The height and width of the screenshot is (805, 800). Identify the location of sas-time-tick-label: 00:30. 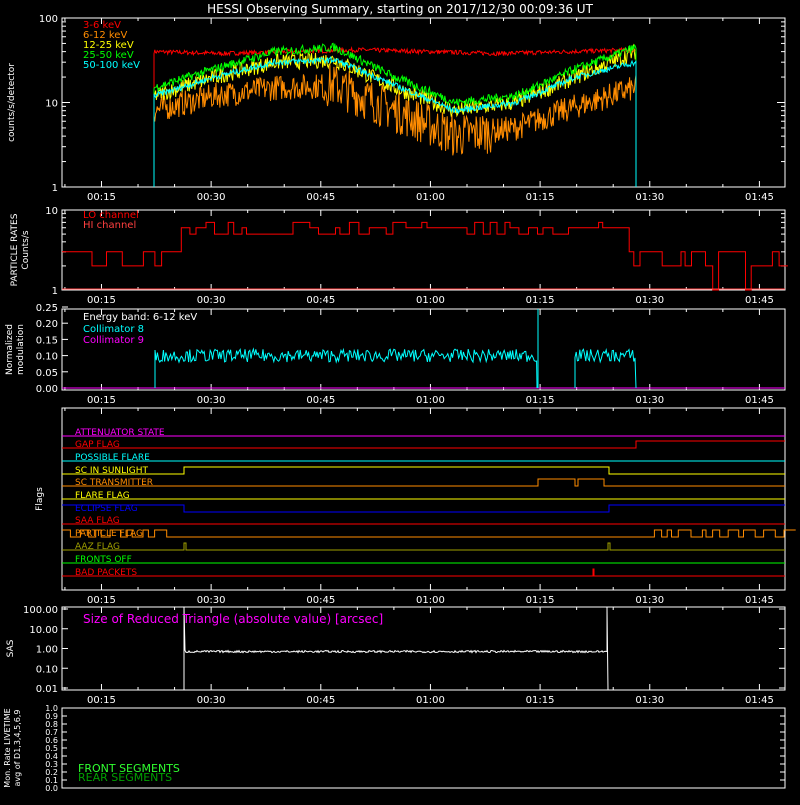
(211, 700).